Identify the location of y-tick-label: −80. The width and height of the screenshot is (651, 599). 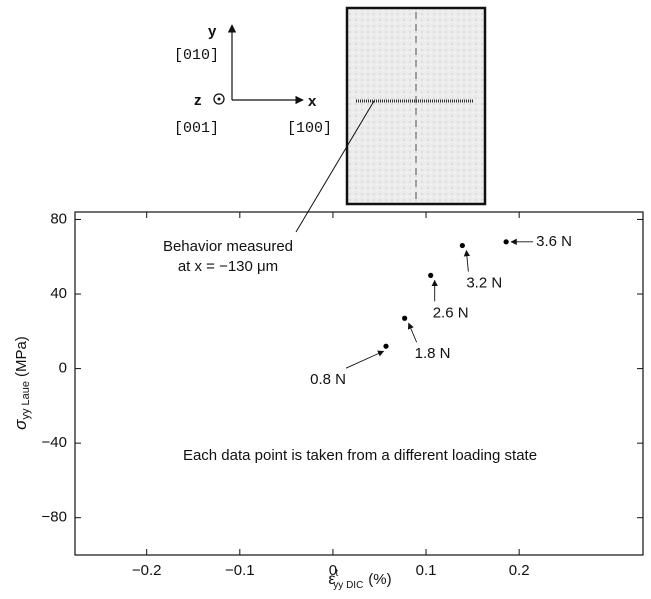
(54, 517).